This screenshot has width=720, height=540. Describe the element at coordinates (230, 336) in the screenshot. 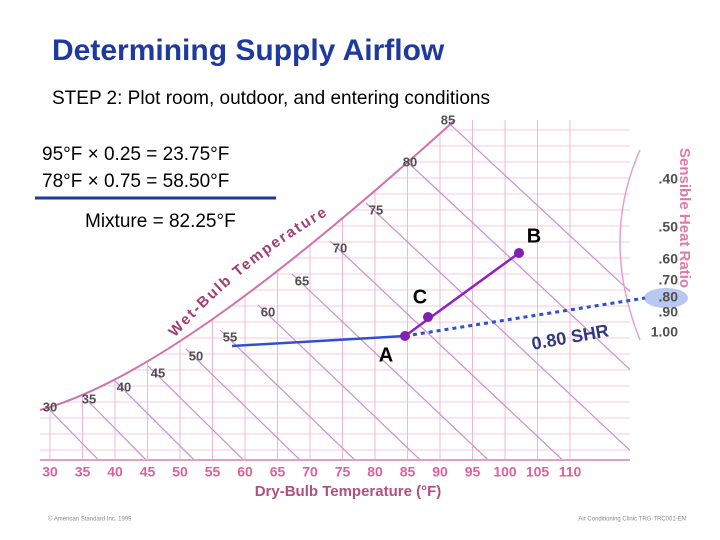

I see `wet-bulb-label: 55` at that location.